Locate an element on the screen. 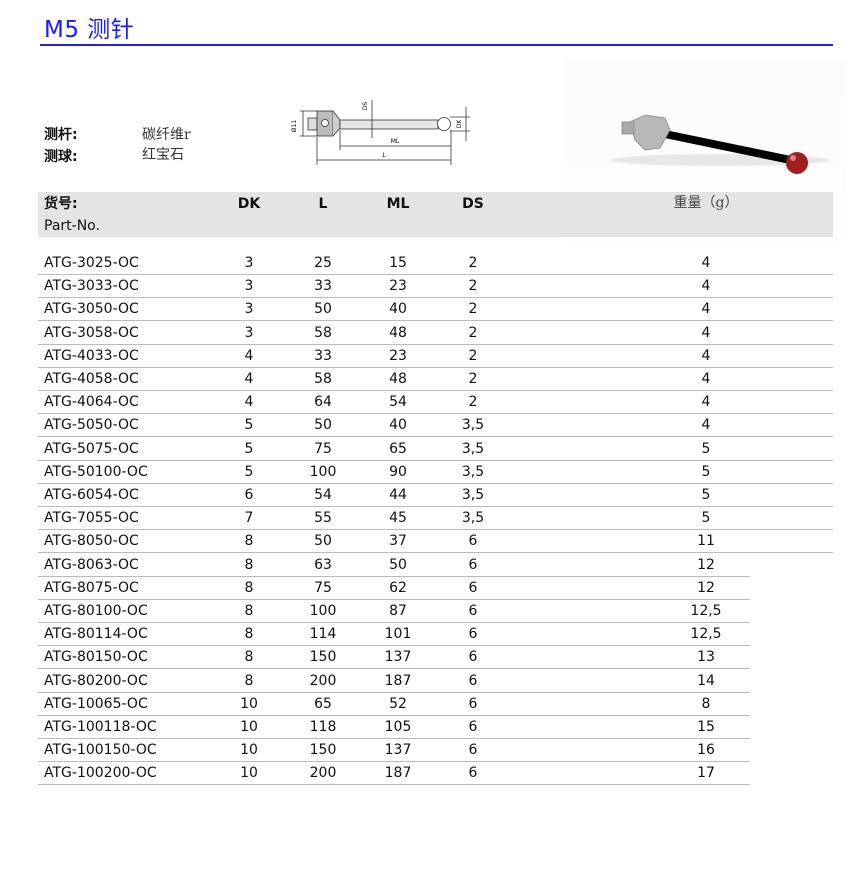 Image resolution: width=867 pixels, height=879 pixels. cell-part-no: ATG-80150-OC is located at coordinates (96, 657).